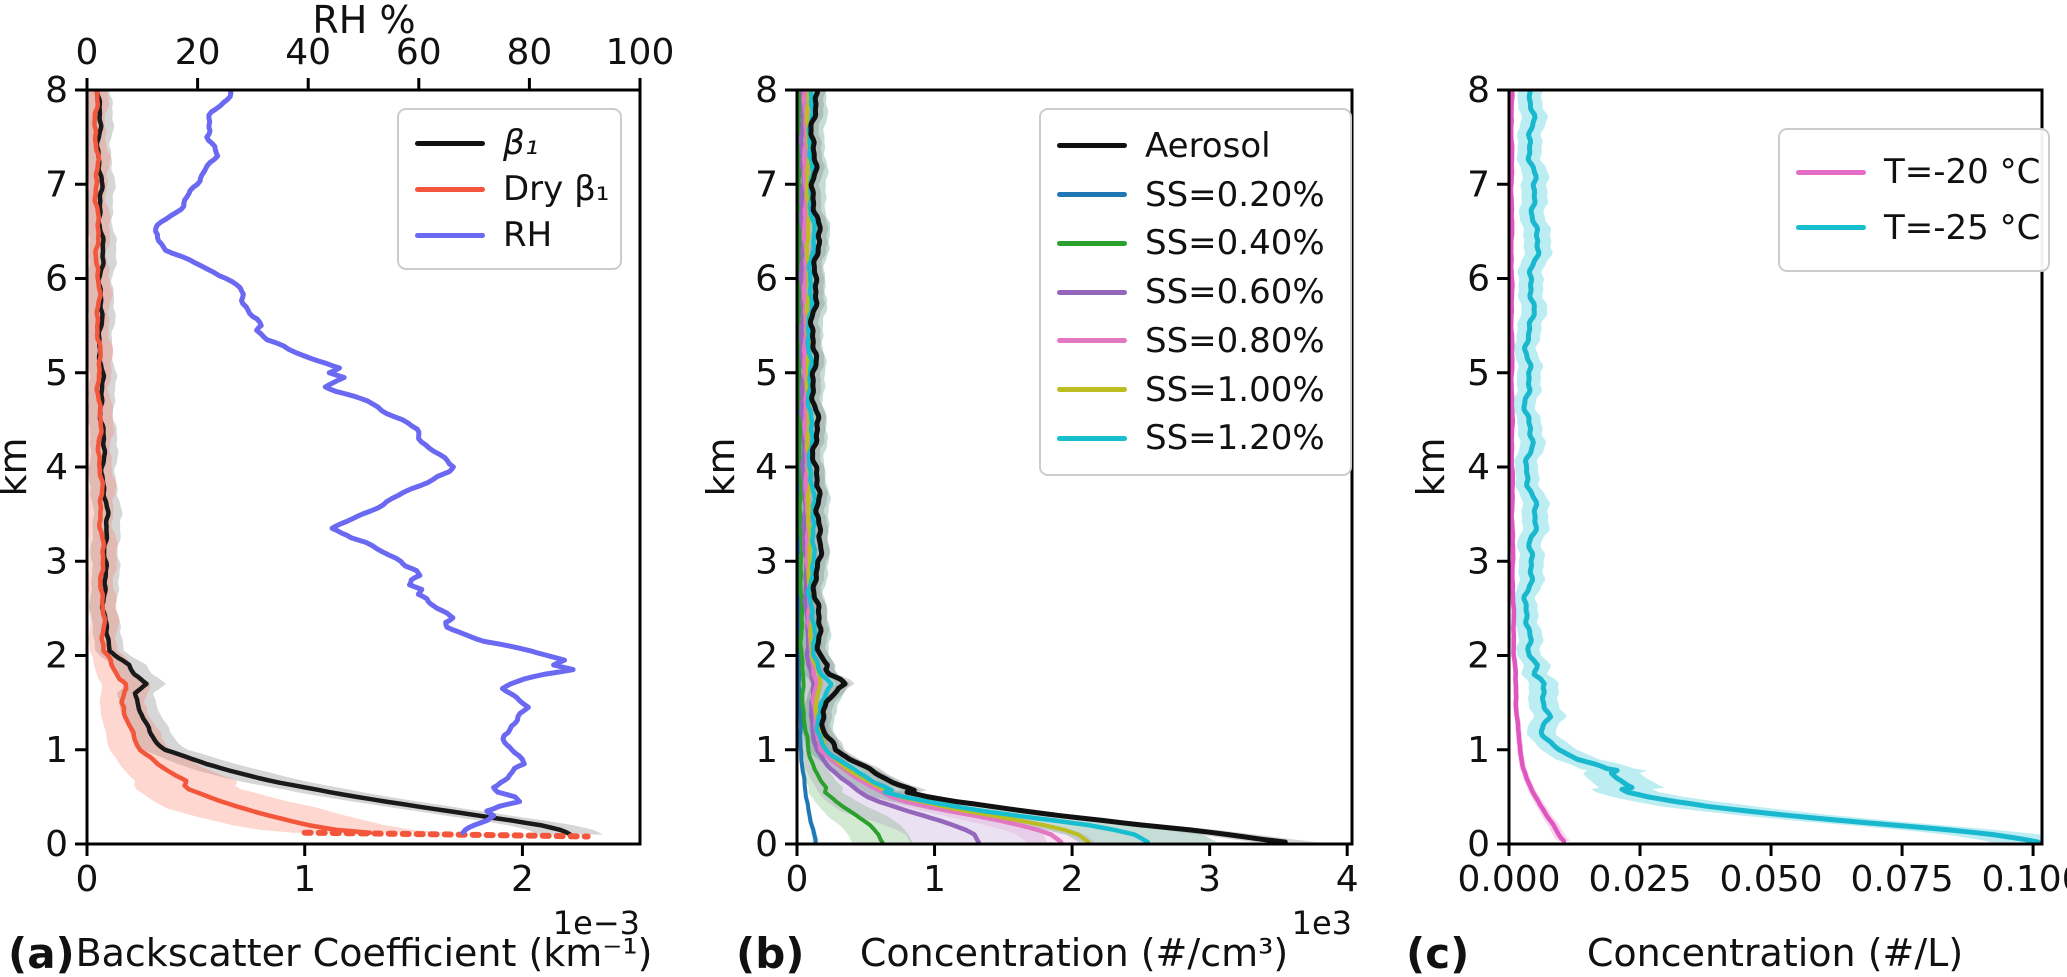 This screenshot has width=2067, height=977. What do you see at coordinates (1203, 243) in the screenshot?
I see `legend-entry: SS=0.40%` at bounding box center [1203, 243].